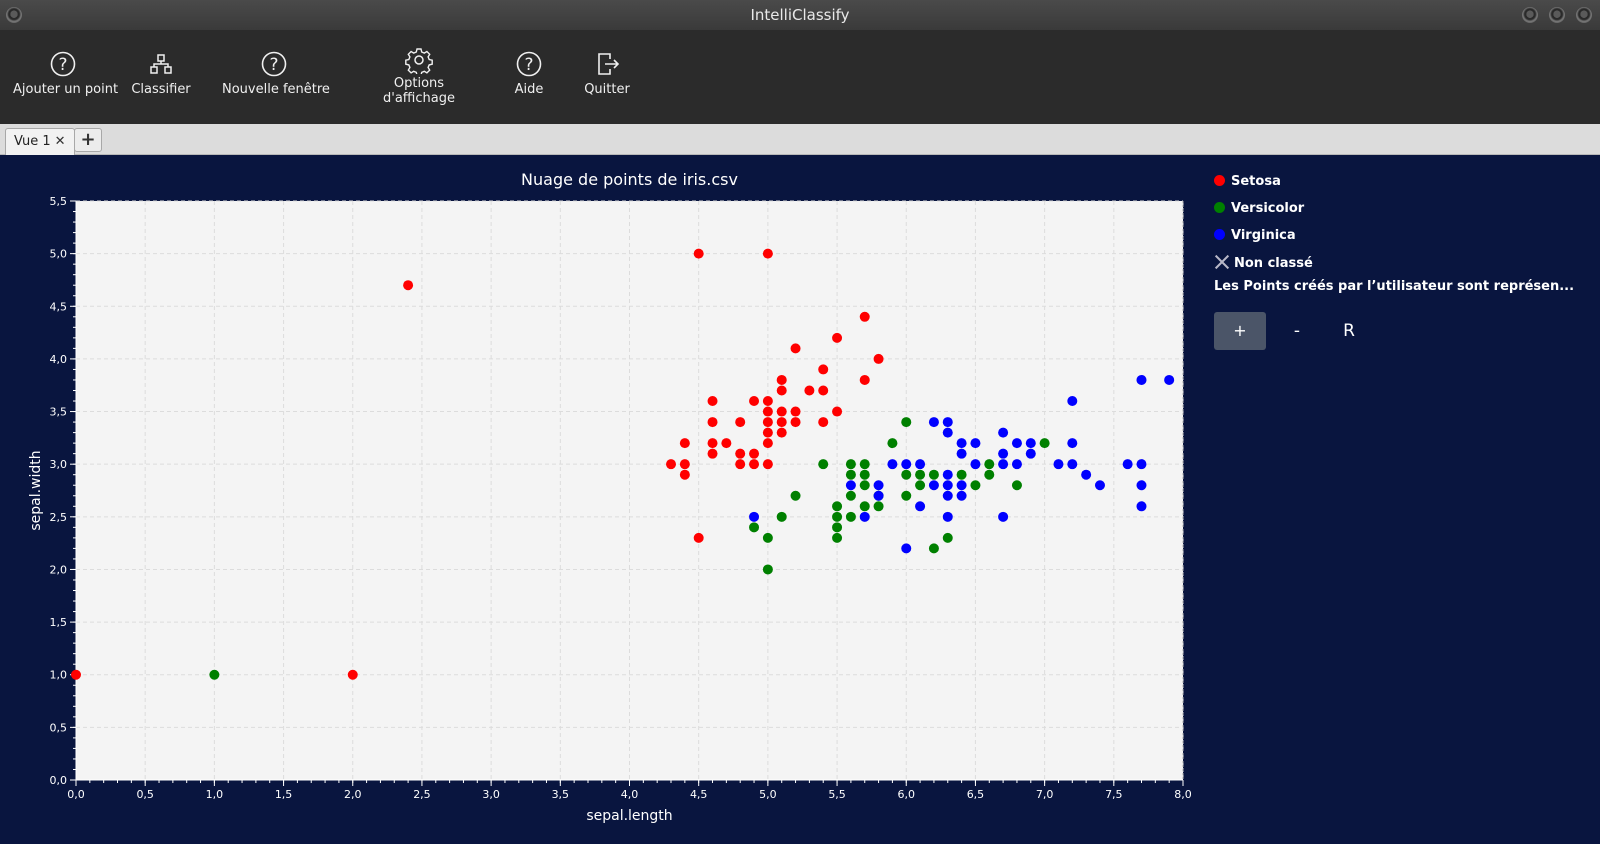 This screenshot has width=1600, height=844. I want to click on classify-label: Classifier, so click(161, 89).